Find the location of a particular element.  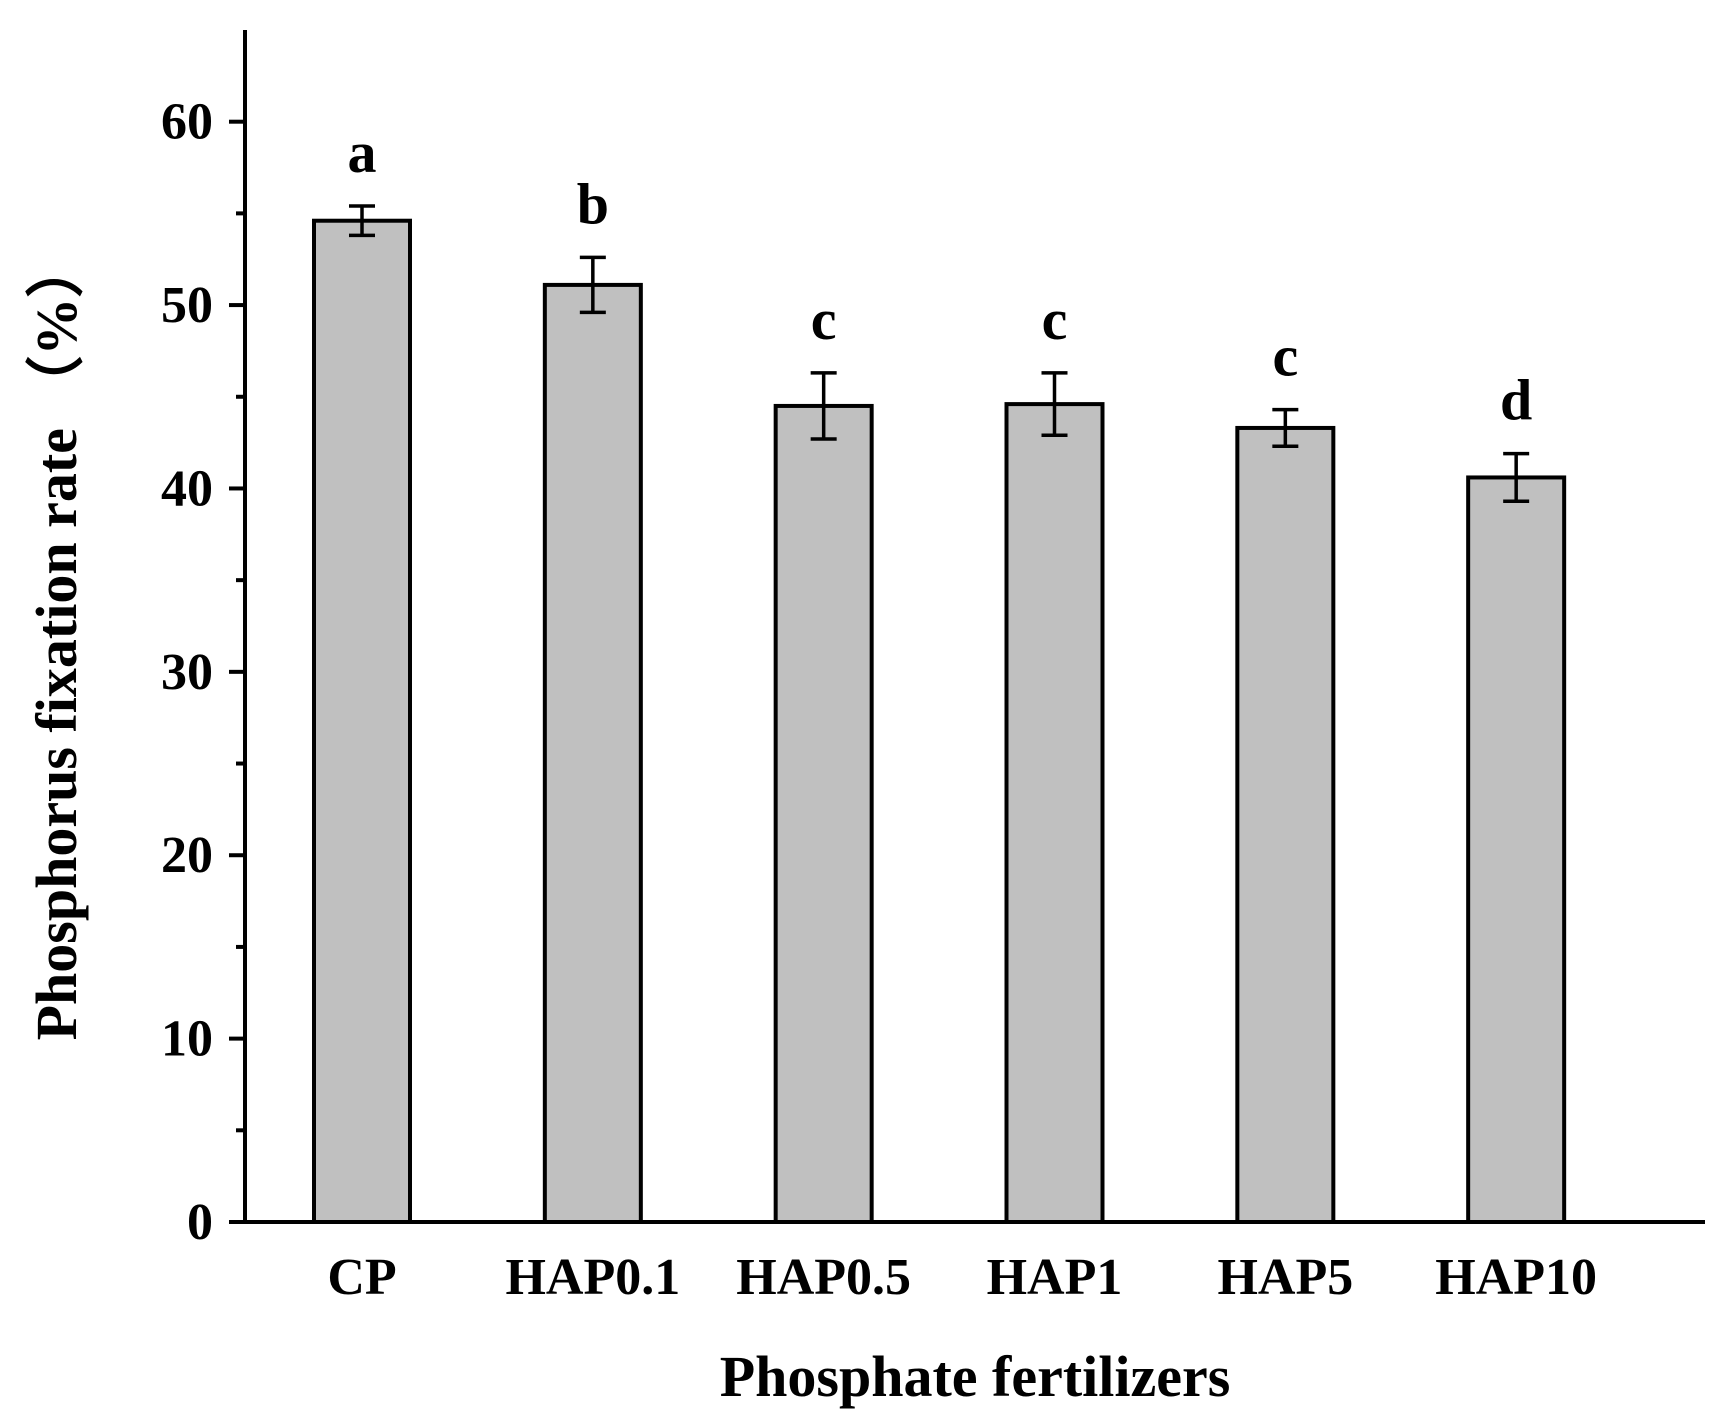

bar-HAP5 is located at coordinates (1285, 824).